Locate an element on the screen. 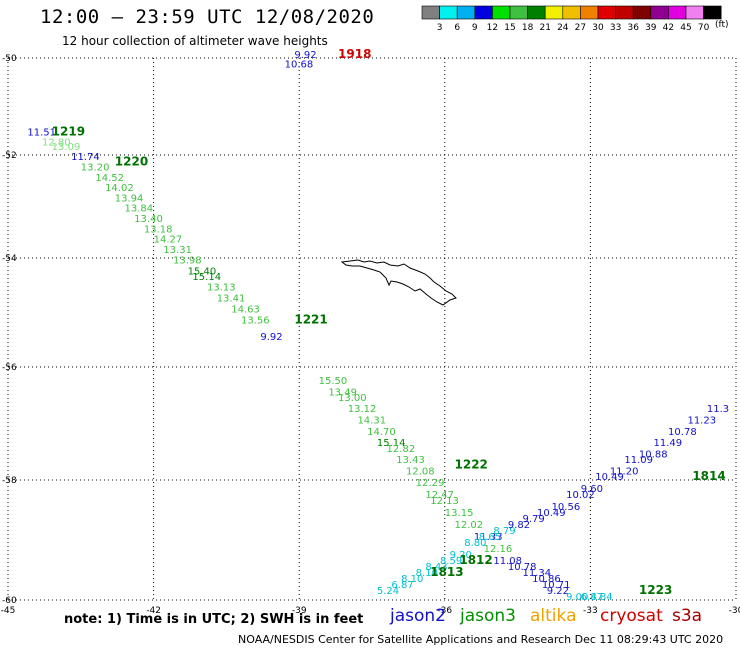 The width and height of the screenshot is (740, 650). swh-value-label: 13.31 is located at coordinates (177, 250).